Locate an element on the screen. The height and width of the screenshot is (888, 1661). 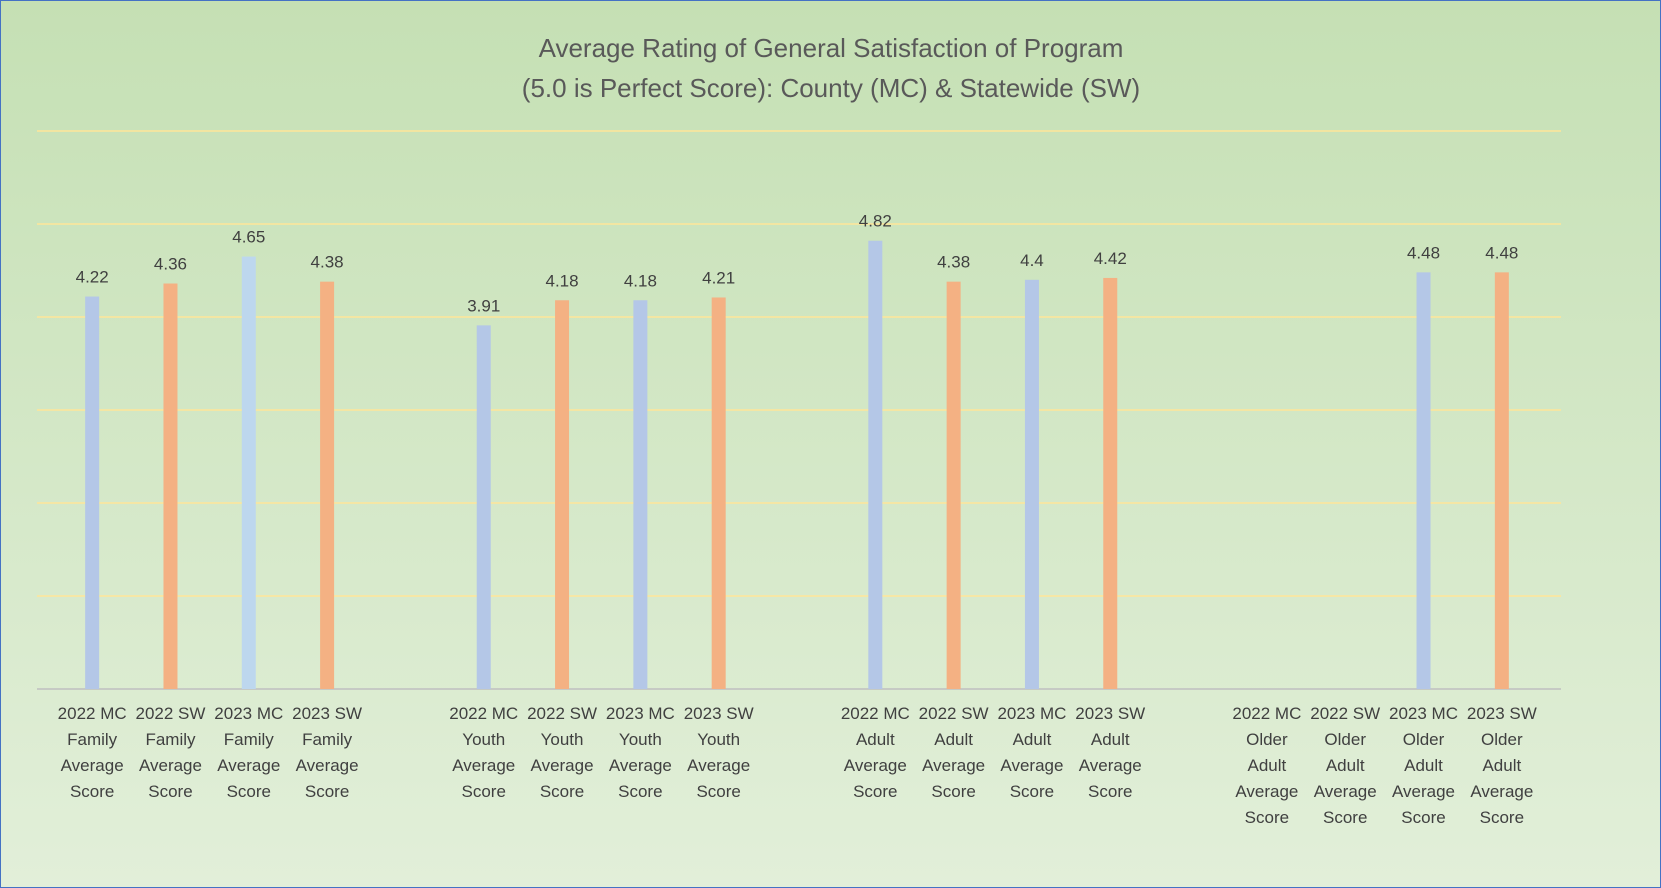
x-tick-label: 2022 MC Youth Average Score is located at coordinates (484, 752).